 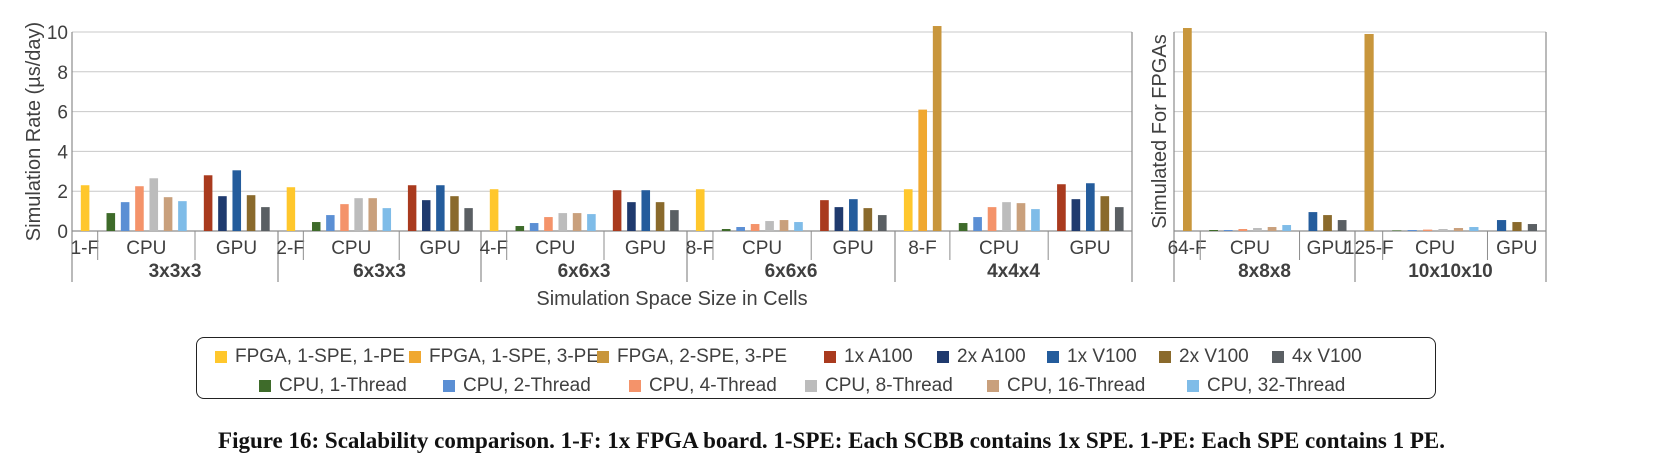 What do you see at coordinates (671, 299) in the screenshot?
I see `x-axis-title: Simulation Space Size in Cells` at bounding box center [671, 299].